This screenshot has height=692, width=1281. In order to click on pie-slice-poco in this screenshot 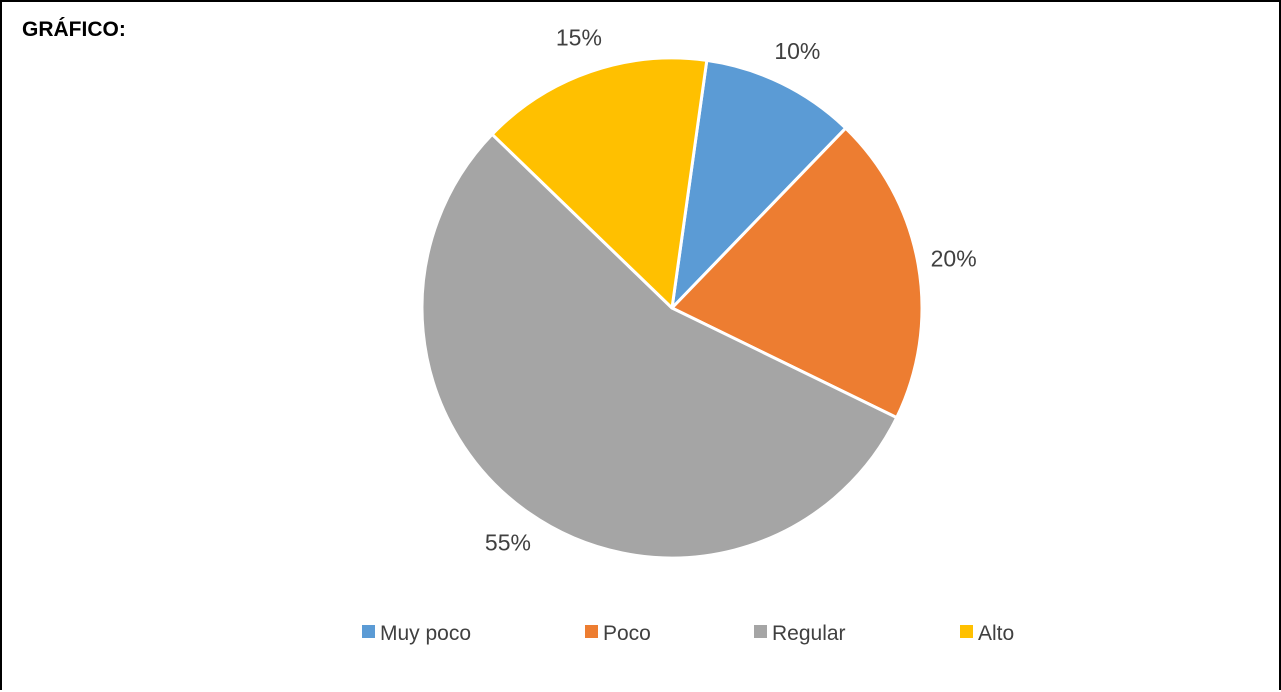, I will do `click(797, 273)`.